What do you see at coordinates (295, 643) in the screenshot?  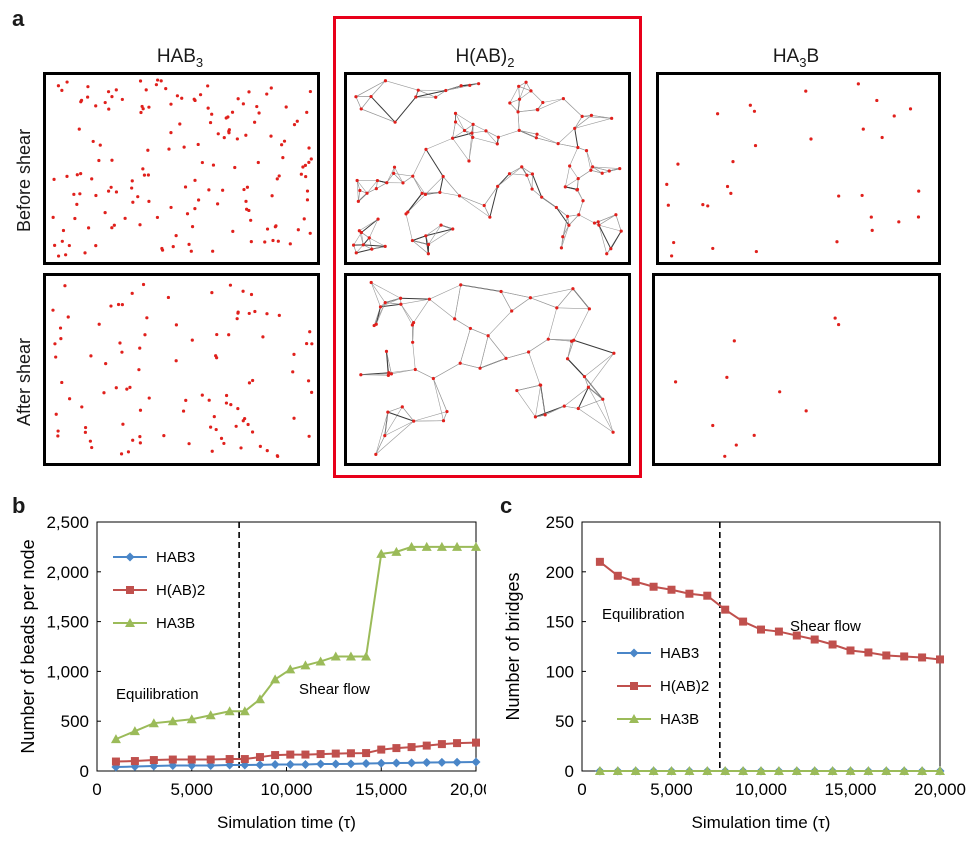 I see `series-line` at bounding box center [295, 643].